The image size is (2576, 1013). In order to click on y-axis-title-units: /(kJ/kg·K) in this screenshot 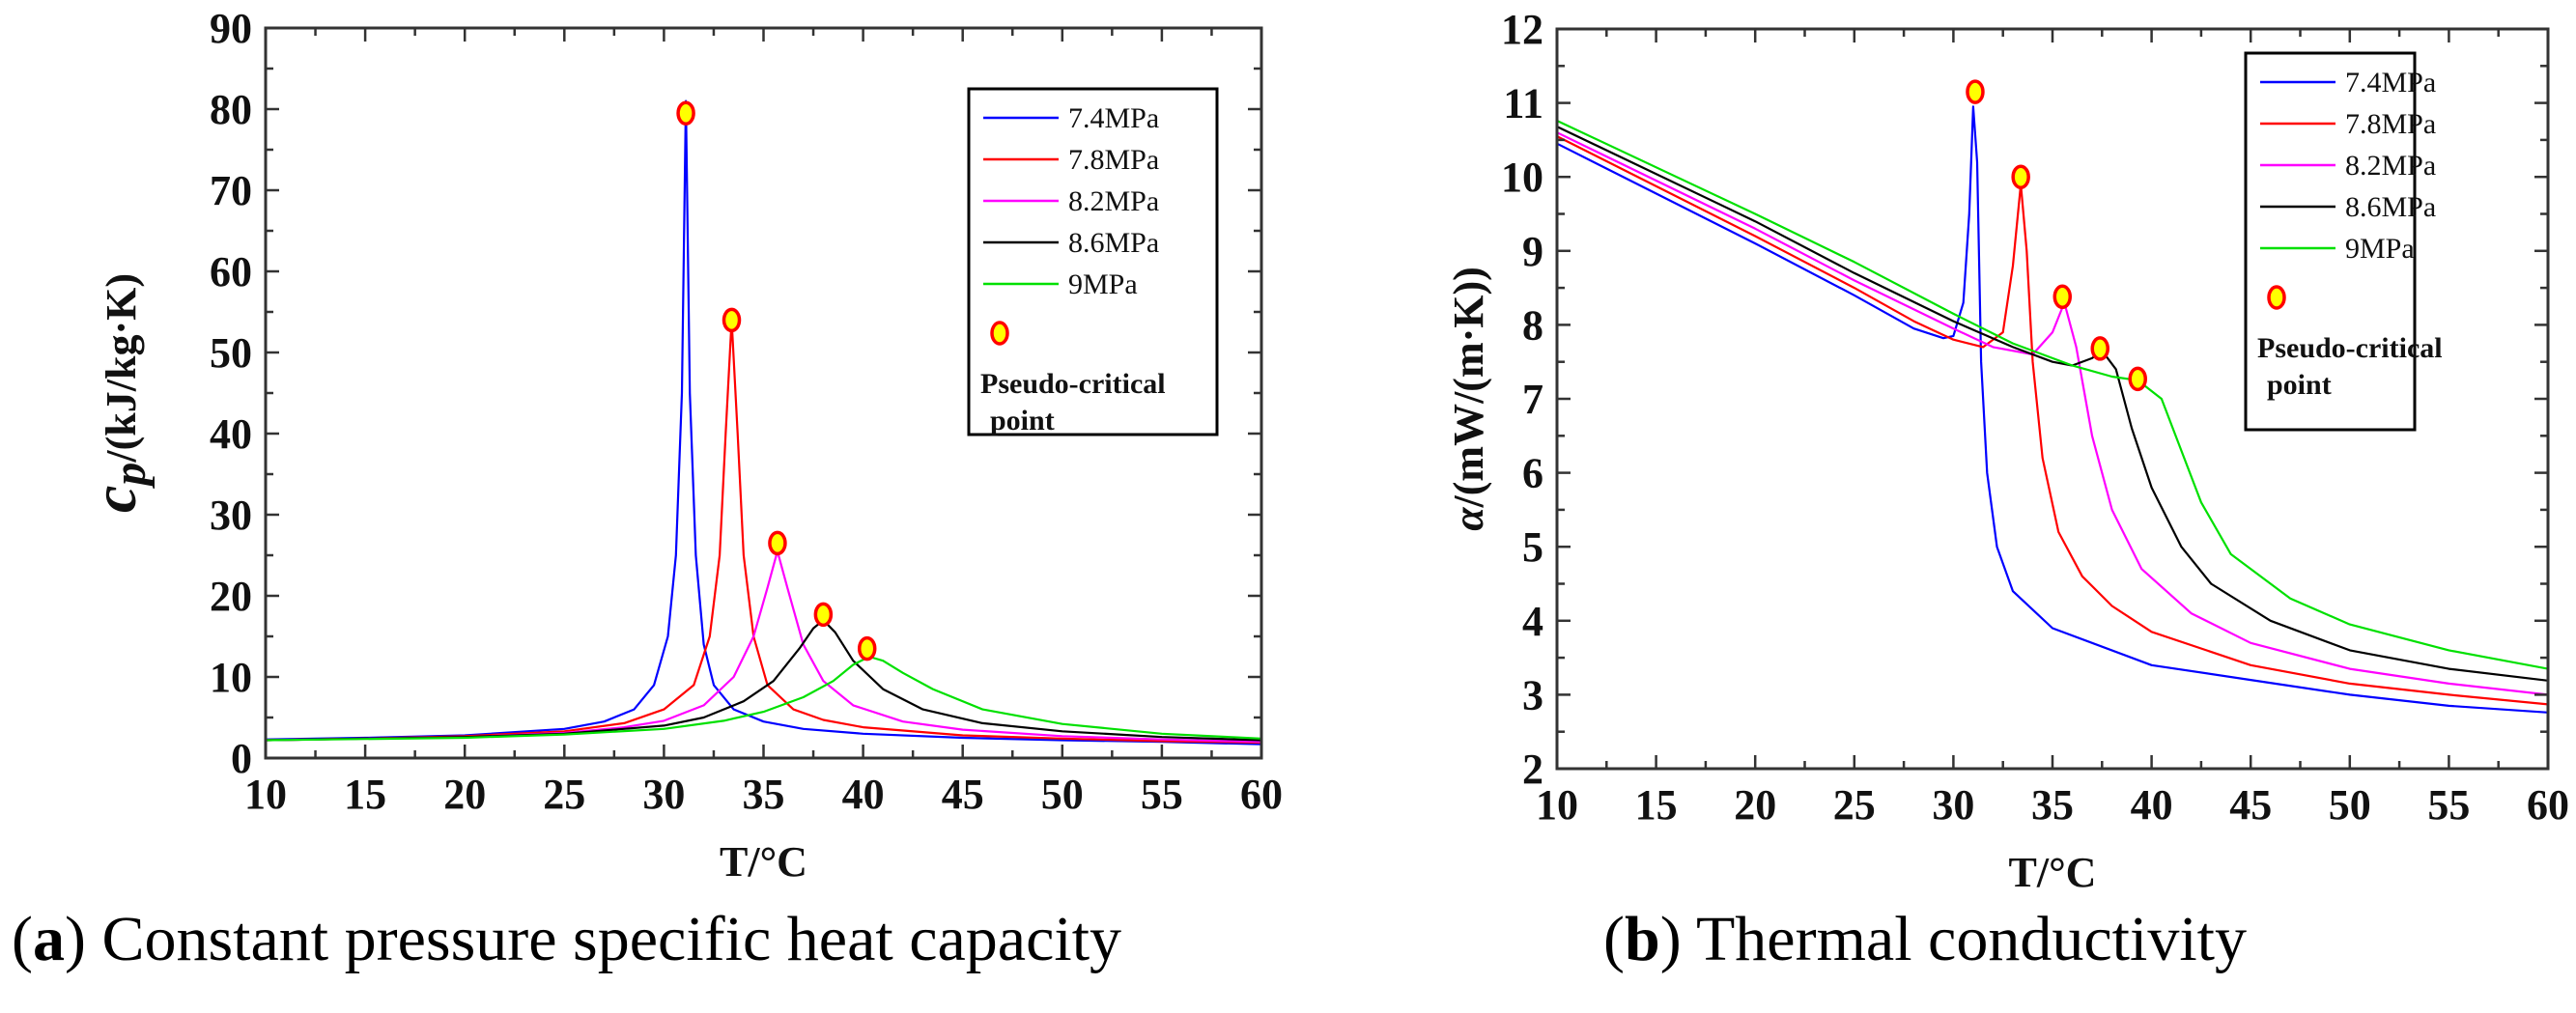, I will do `click(121, 369)`.